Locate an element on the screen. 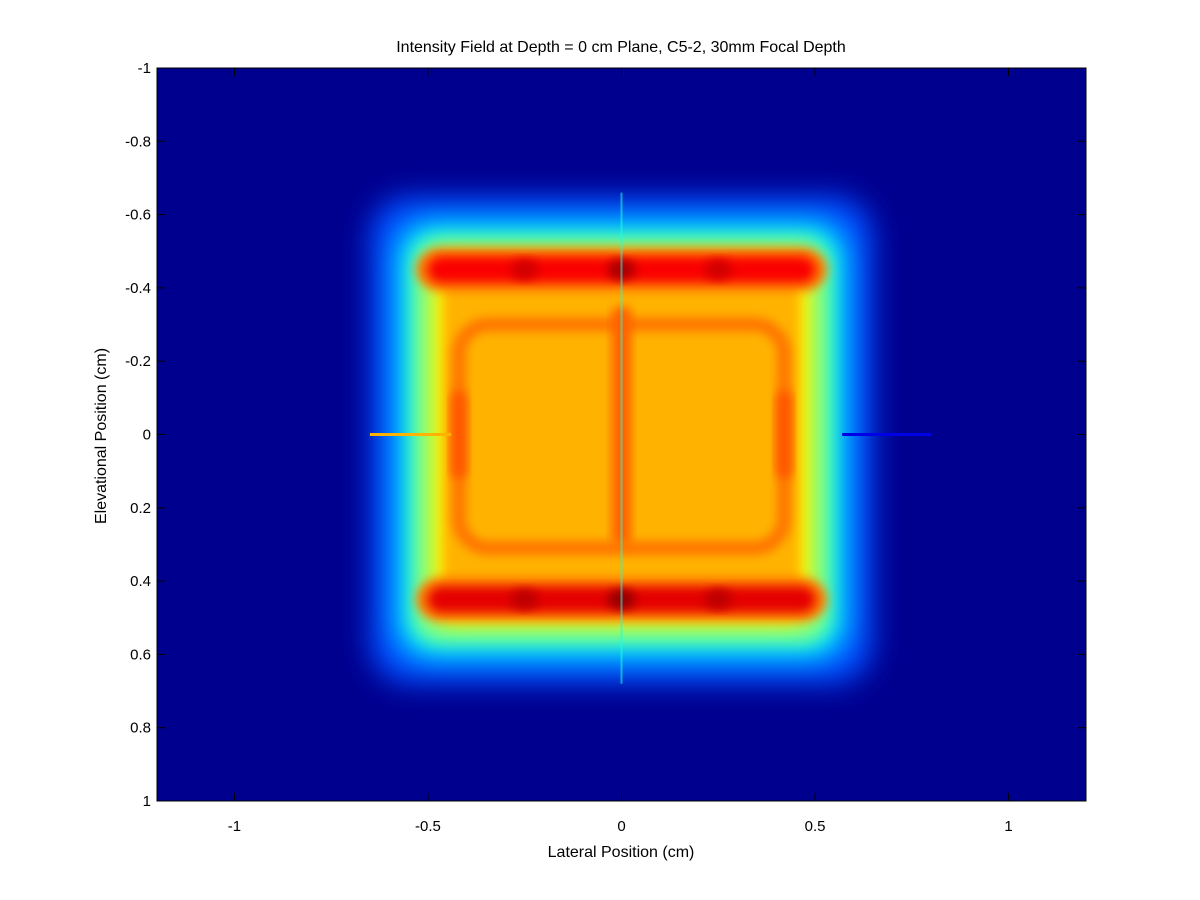 This screenshot has height=900, width=1200. x-axis-label: Lateral Position (cm) is located at coordinates (621, 852).